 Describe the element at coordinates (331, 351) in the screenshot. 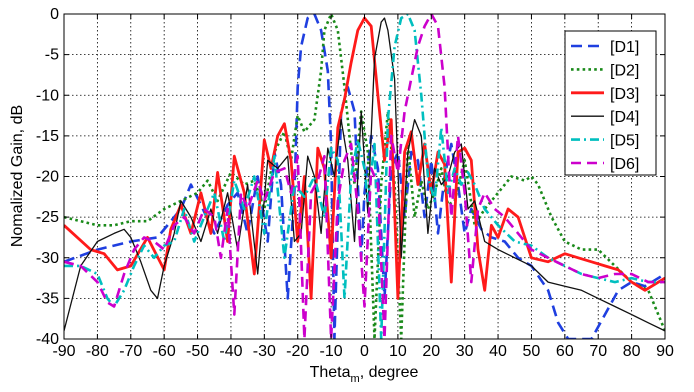

I see `x-tick-label: -10` at that location.